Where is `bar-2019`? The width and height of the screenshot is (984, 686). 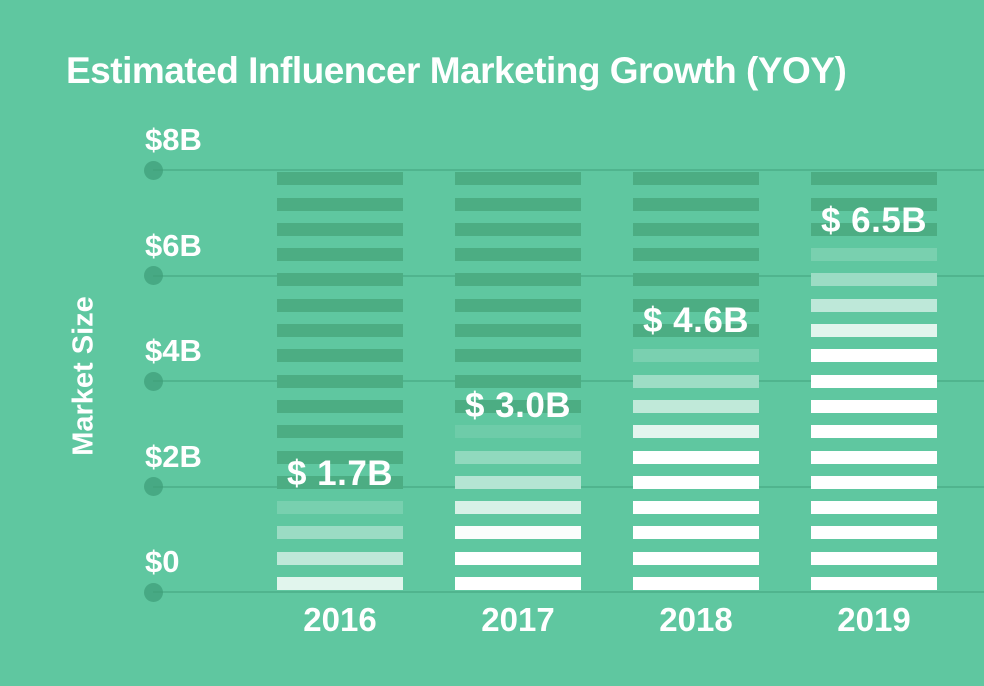
bar-2019 is located at coordinates (874, 381).